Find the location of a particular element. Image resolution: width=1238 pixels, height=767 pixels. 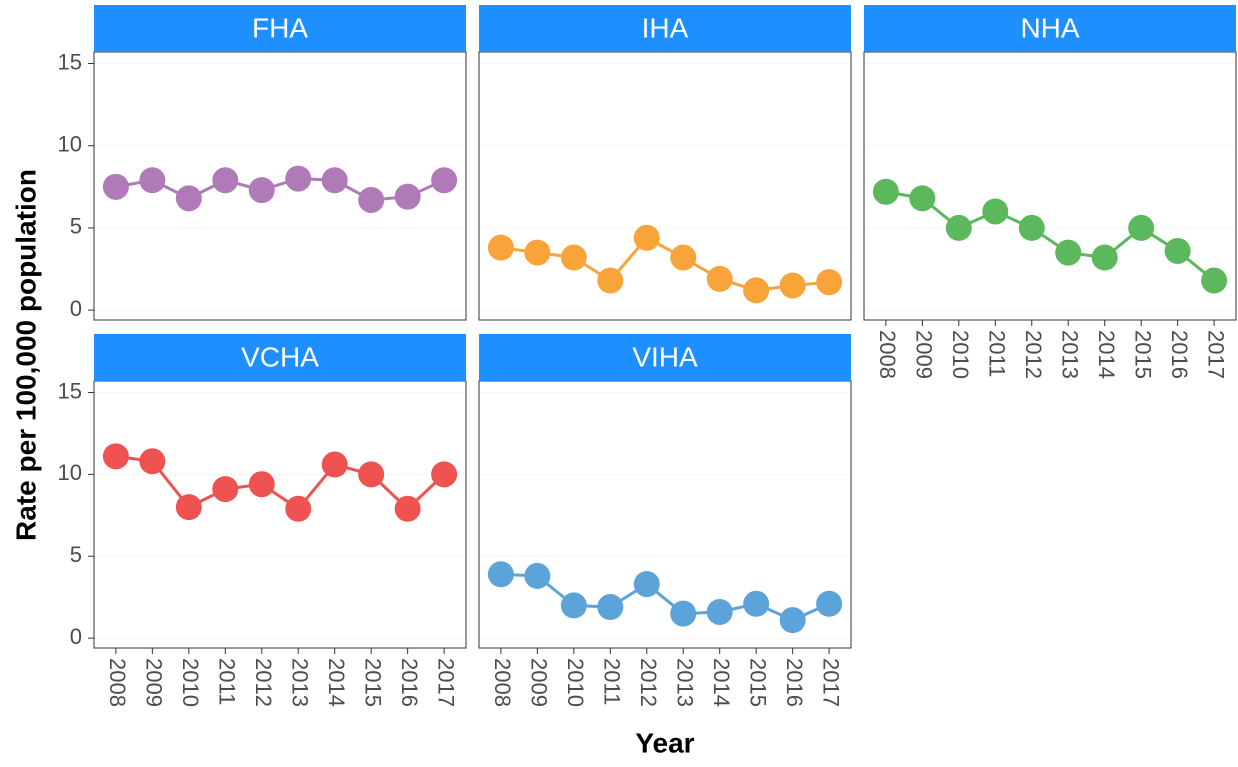

strip-label: FHA is located at coordinates (280, 27).